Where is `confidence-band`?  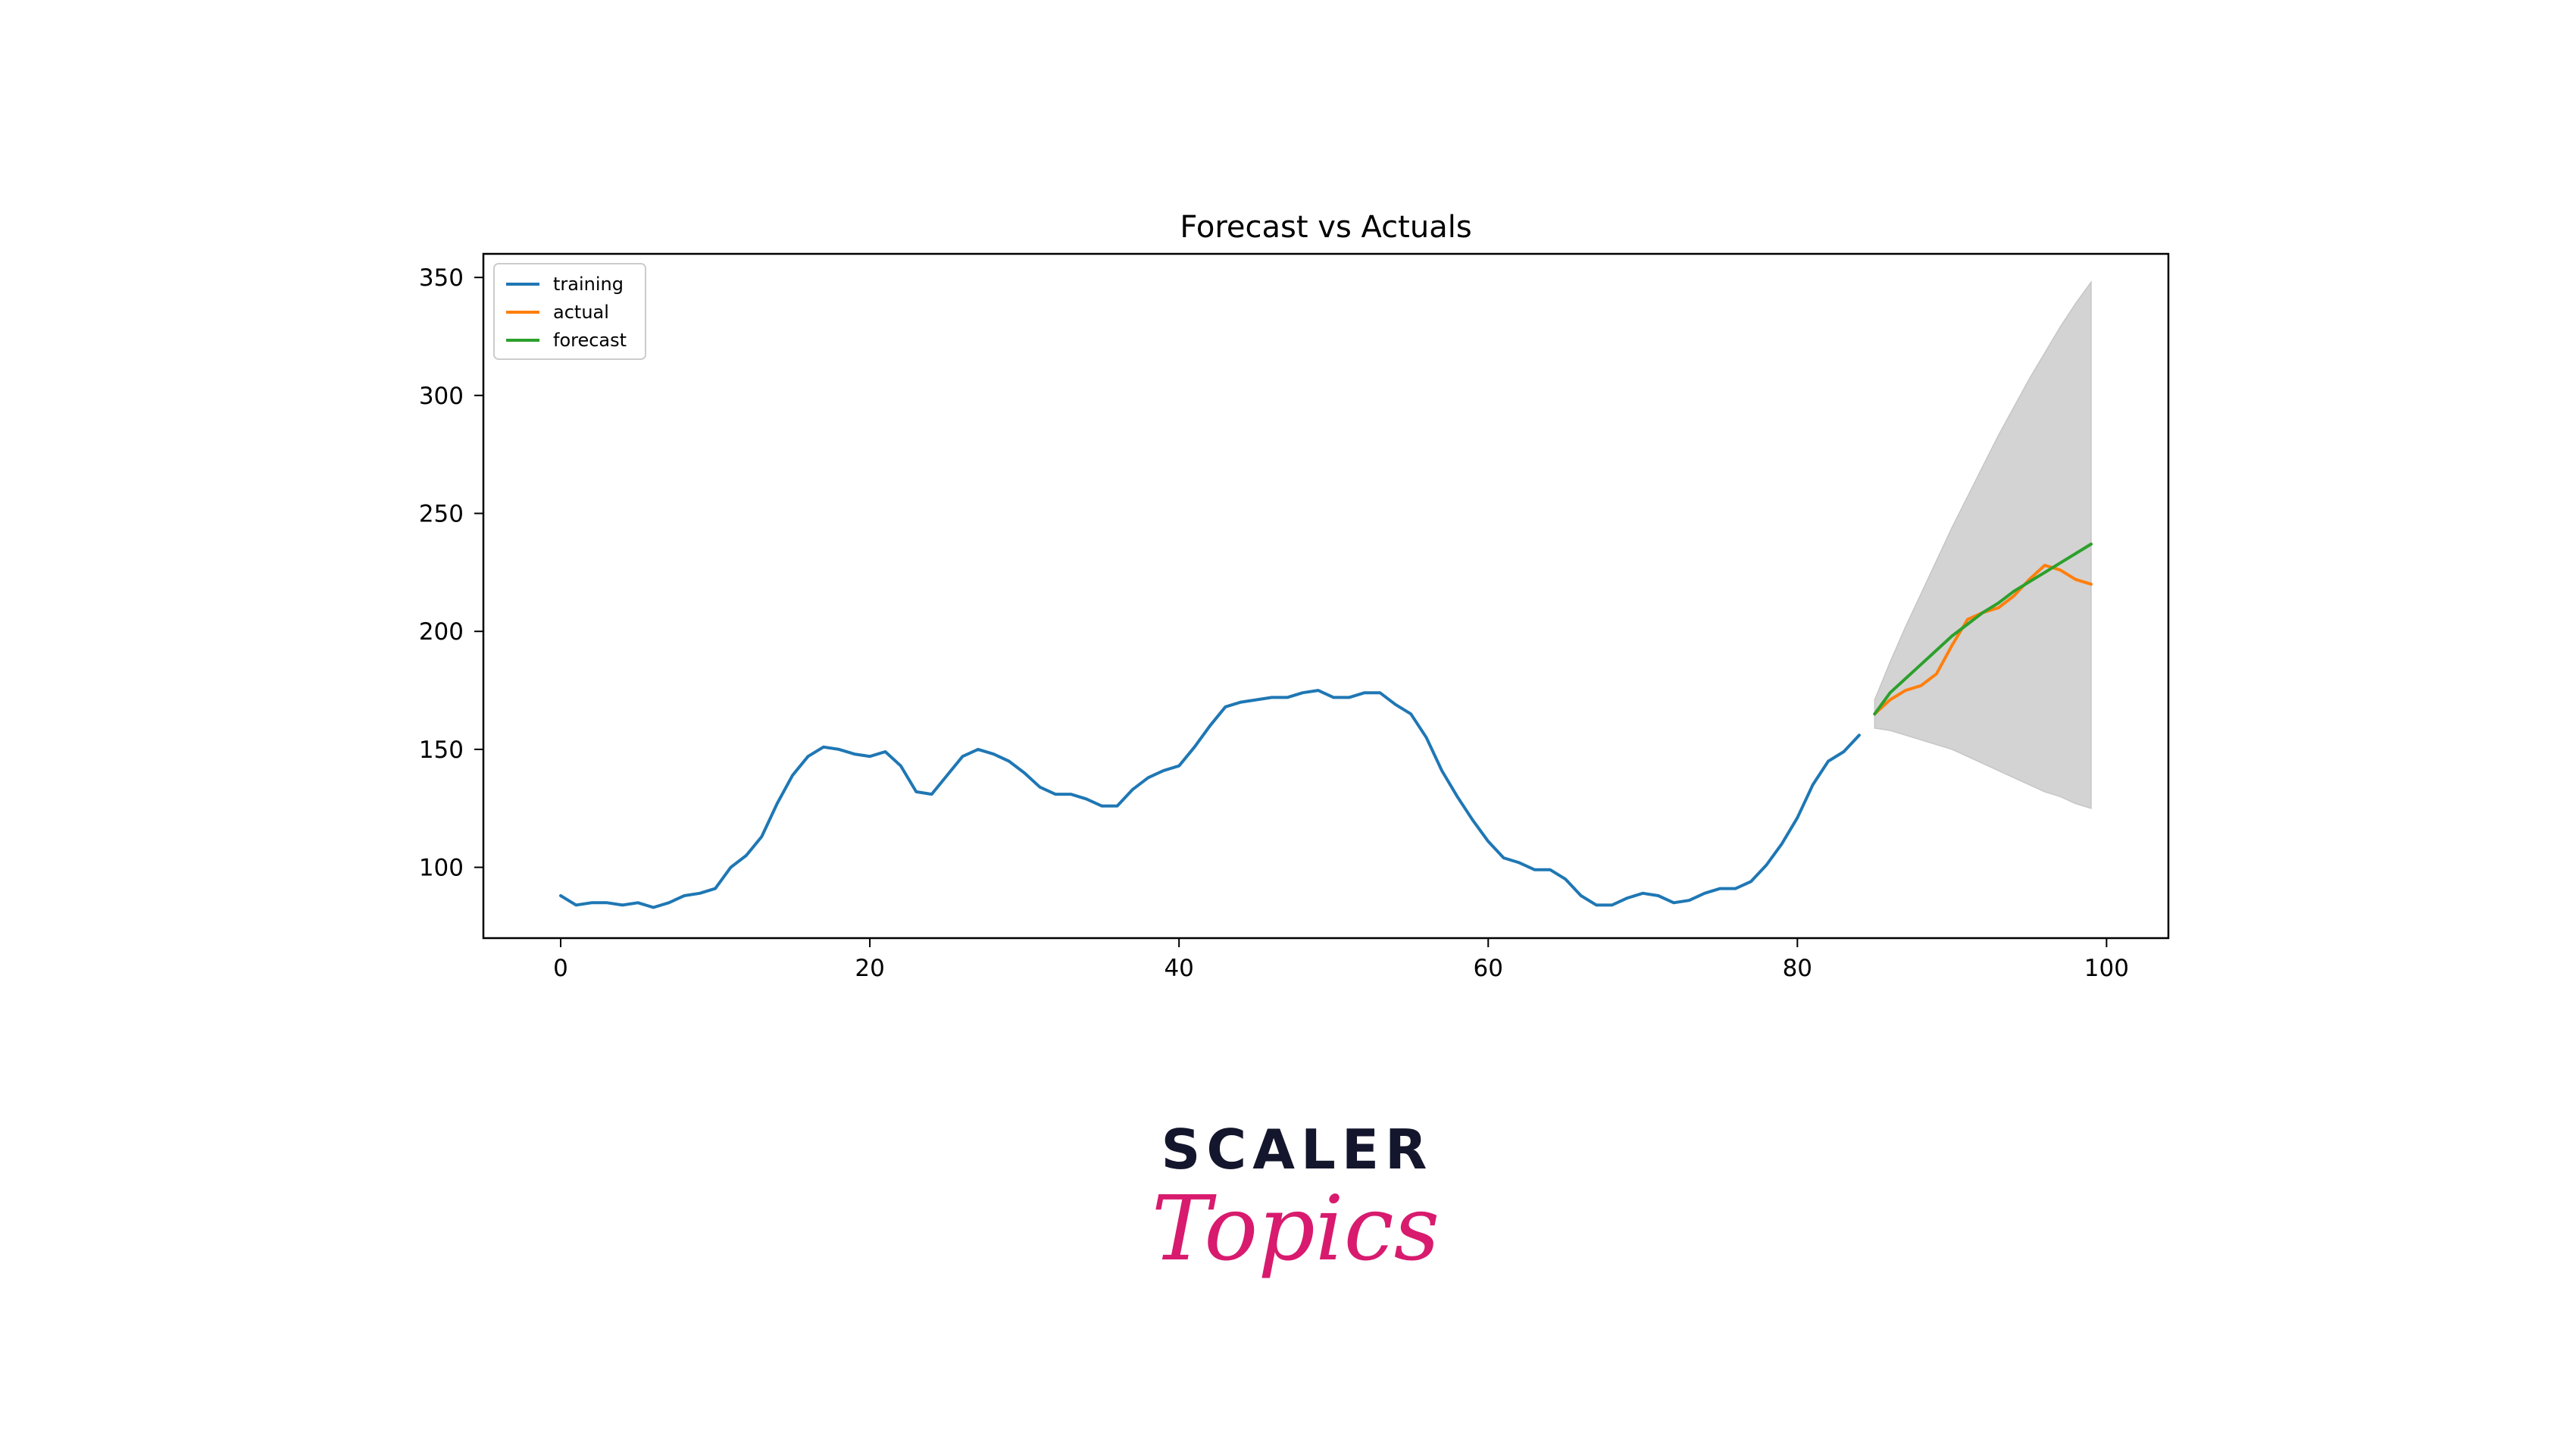
confidence-band is located at coordinates (1983, 544).